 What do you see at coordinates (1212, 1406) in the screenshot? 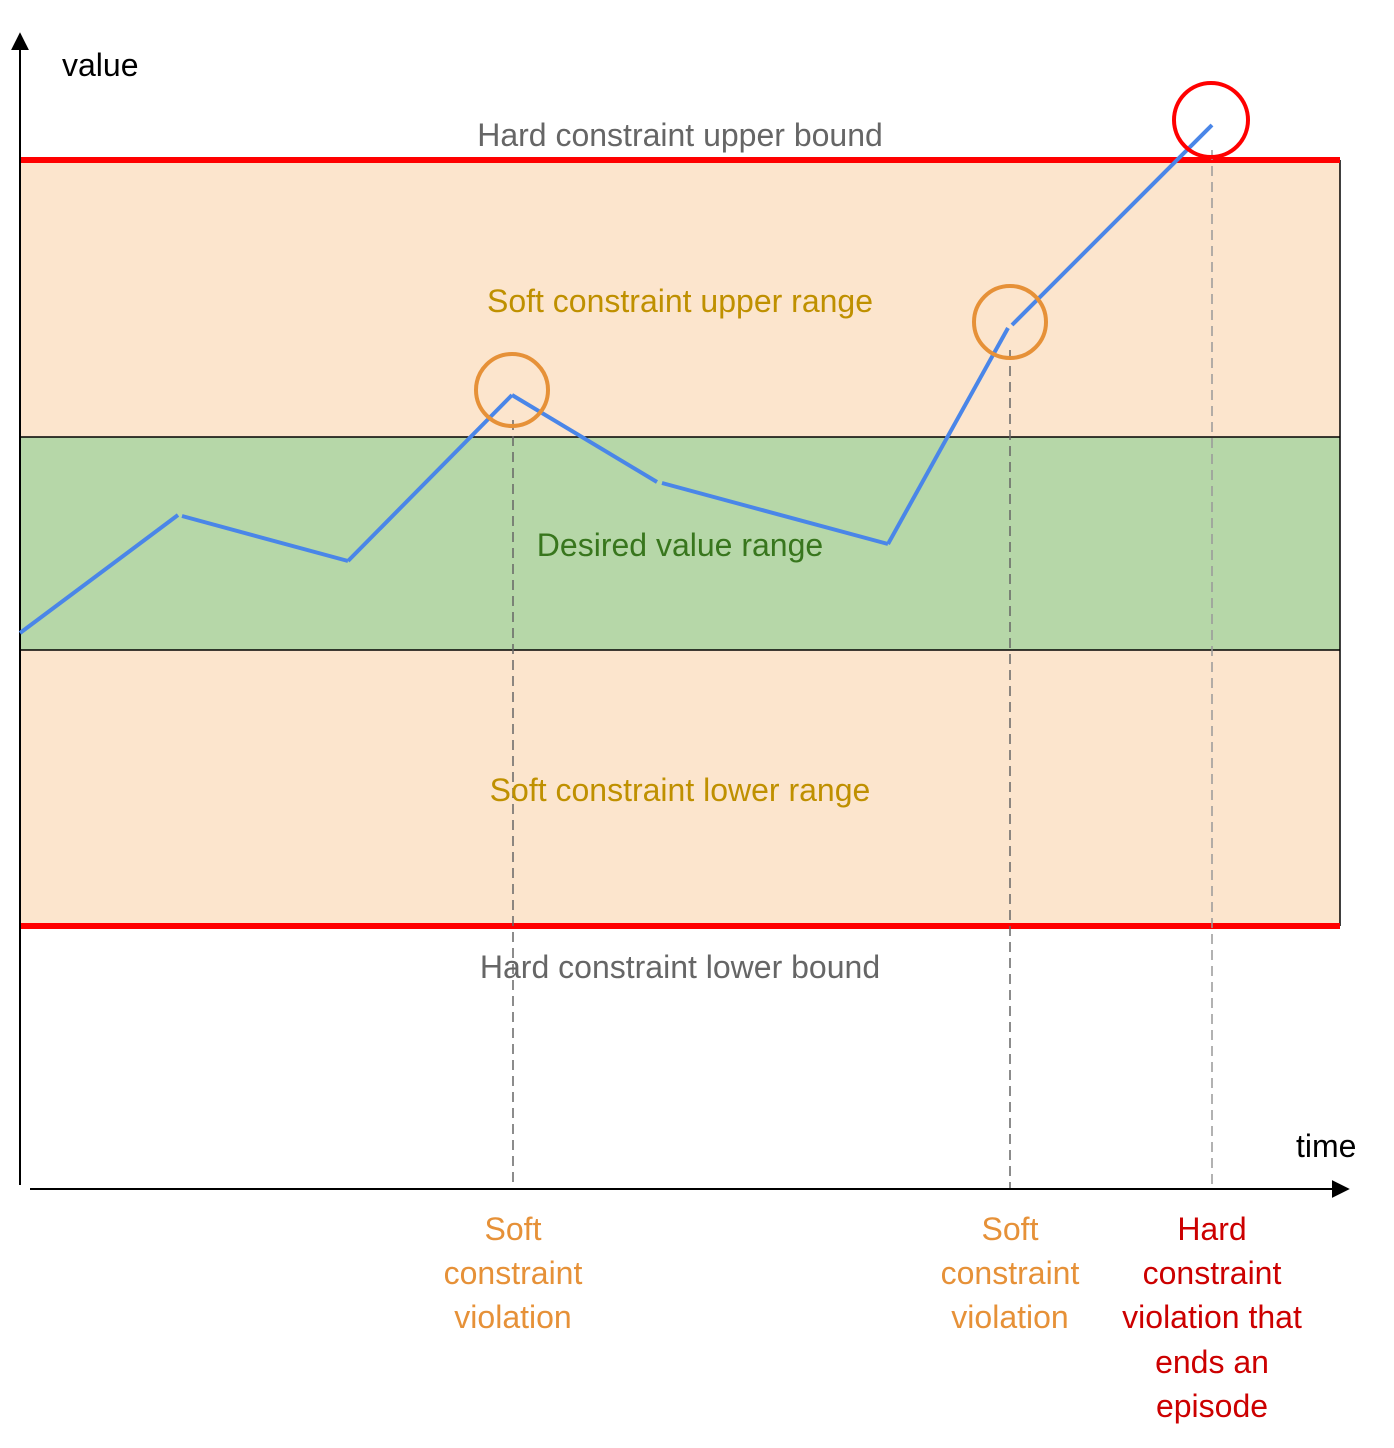
I see `annotation-line: episode` at bounding box center [1212, 1406].